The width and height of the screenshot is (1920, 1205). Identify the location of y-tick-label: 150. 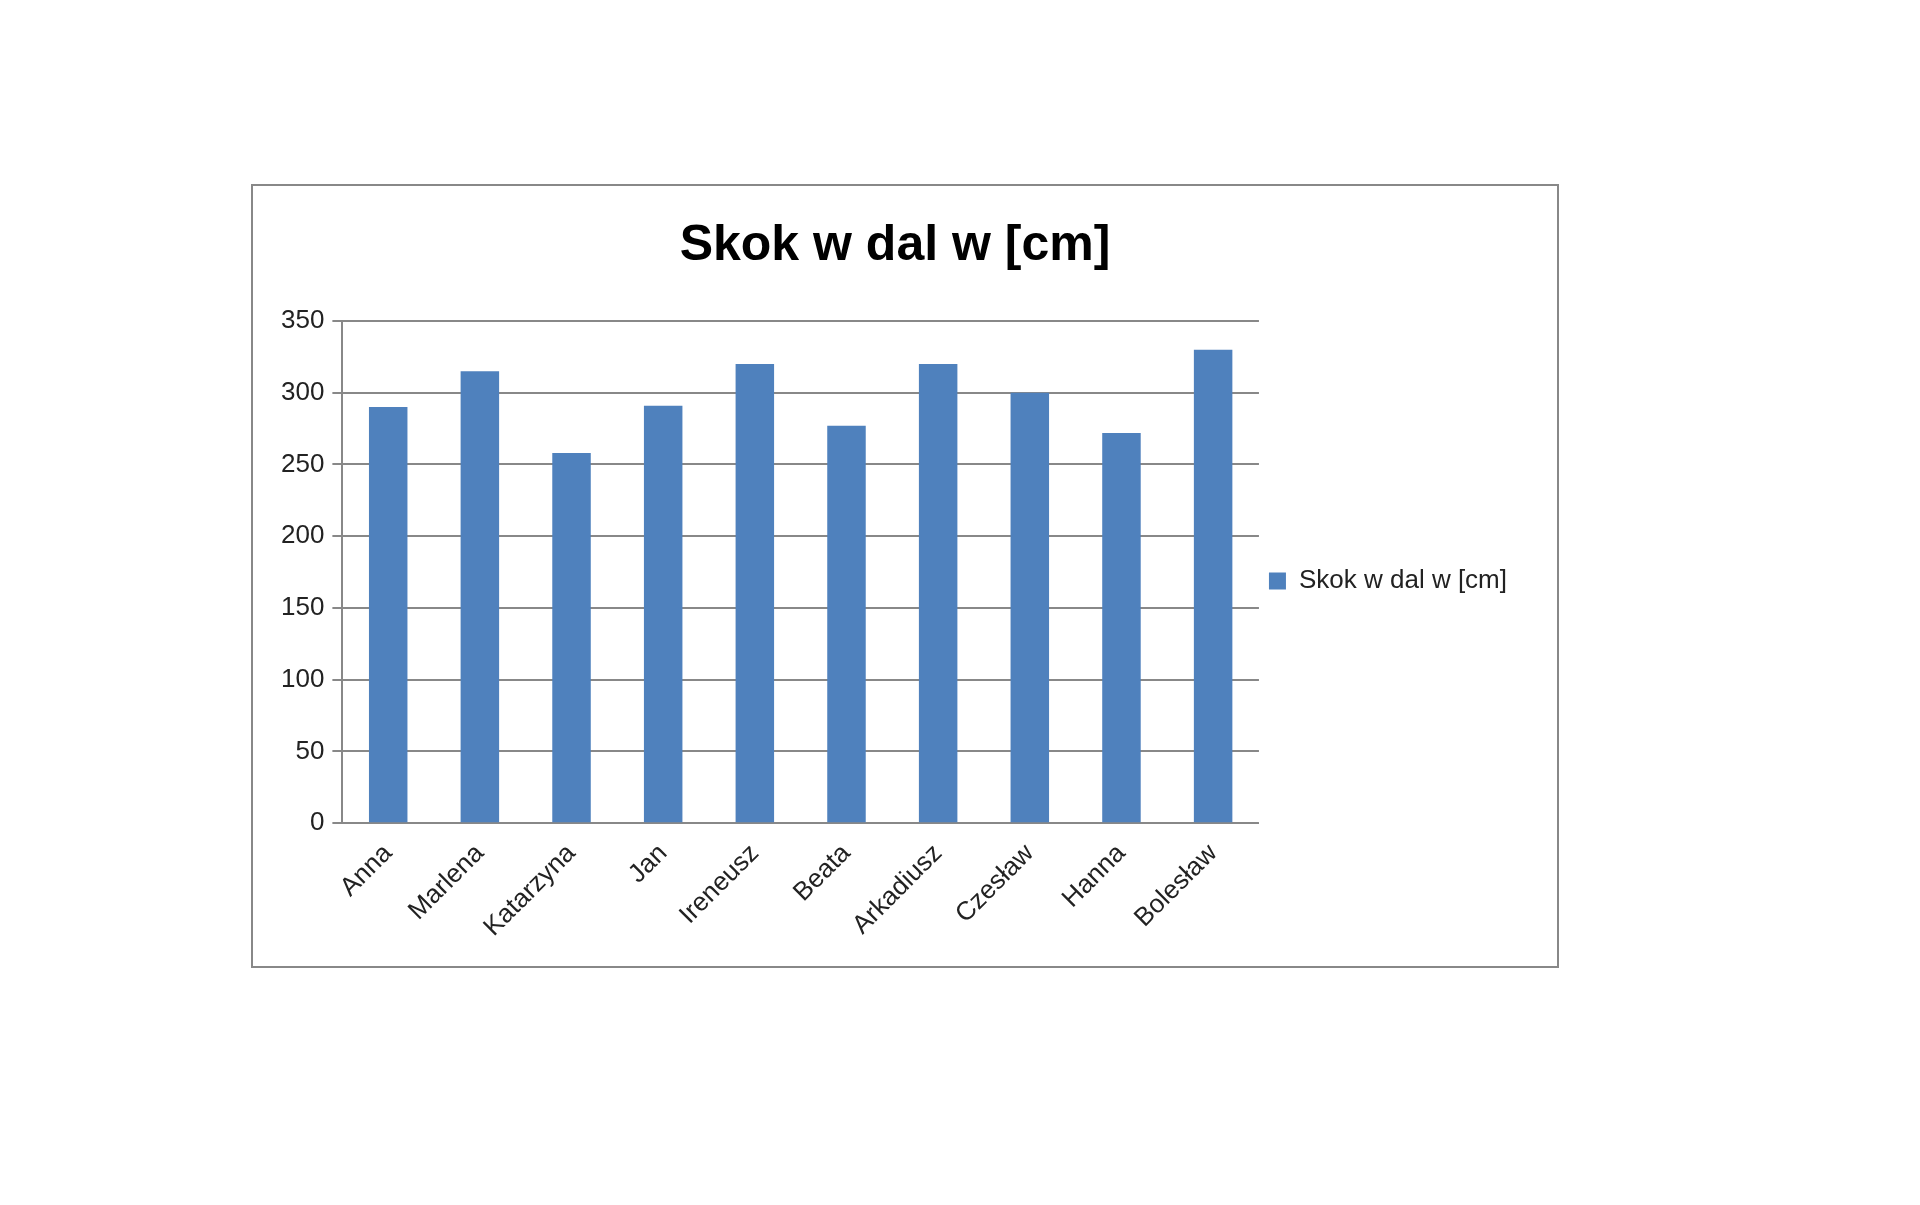
(302, 606).